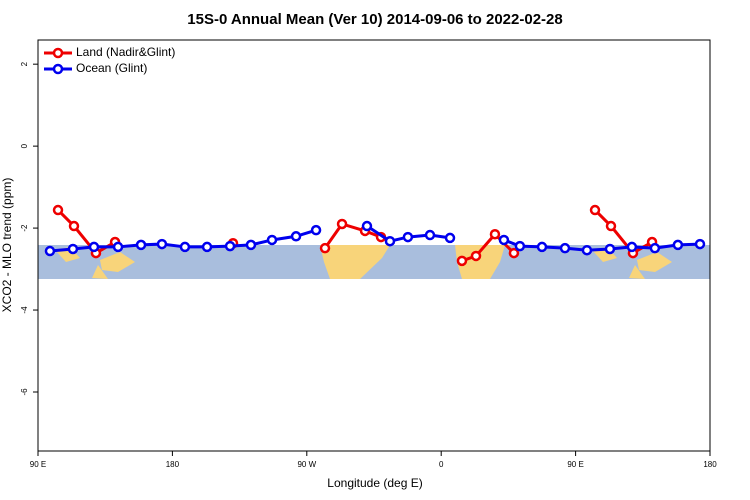  What do you see at coordinates (374, 483) in the screenshot?
I see `x-axis-label: Longitude (deg E)` at bounding box center [374, 483].